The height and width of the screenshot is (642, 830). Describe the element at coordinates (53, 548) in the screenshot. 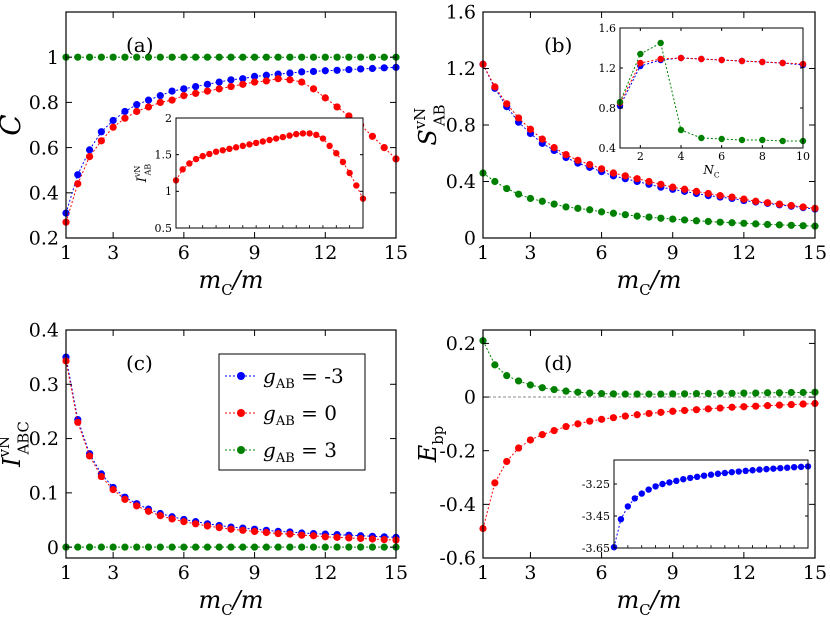

I see `y-tick-label: 0` at that location.